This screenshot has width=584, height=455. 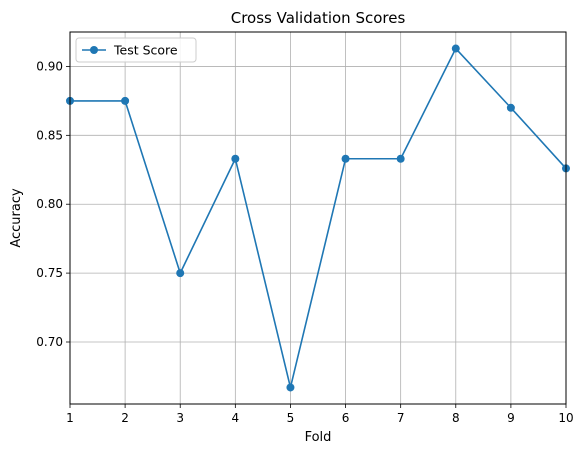 What do you see at coordinates (49, 342) in the screenshot?
I see `y-tick-label: 0.70` at bounding box center [49, 342].